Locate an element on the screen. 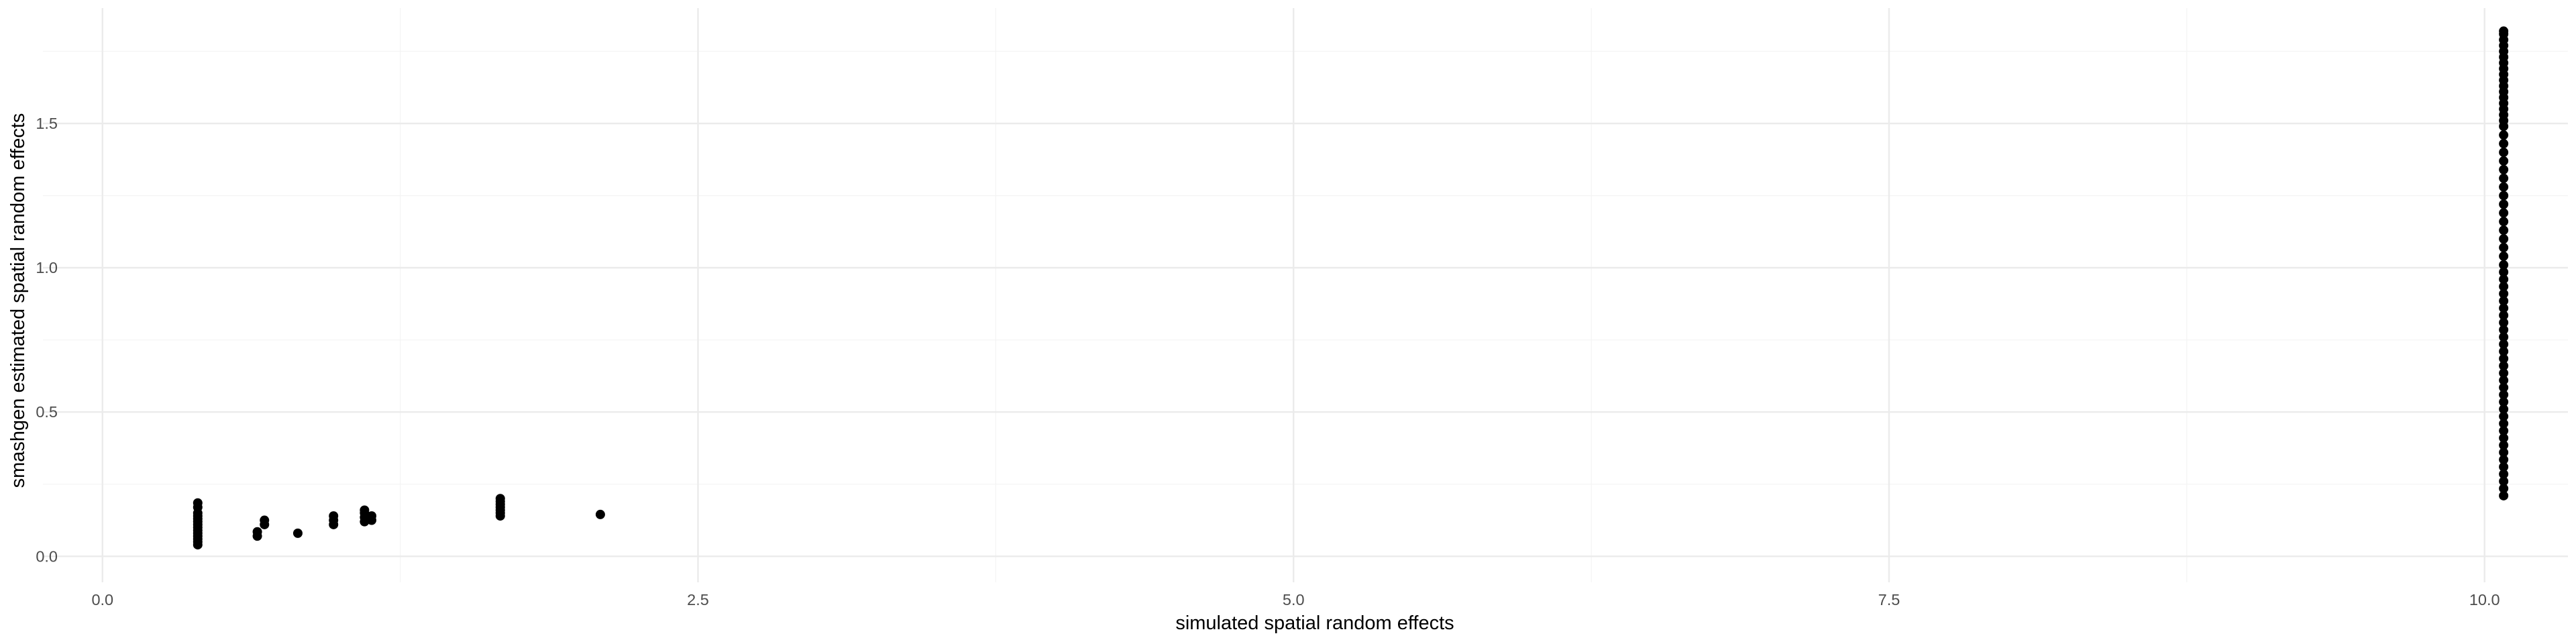 This screenshot has height=644, width=2576. x-tick-label: 7.5 is located at coordinates (1889, 599).